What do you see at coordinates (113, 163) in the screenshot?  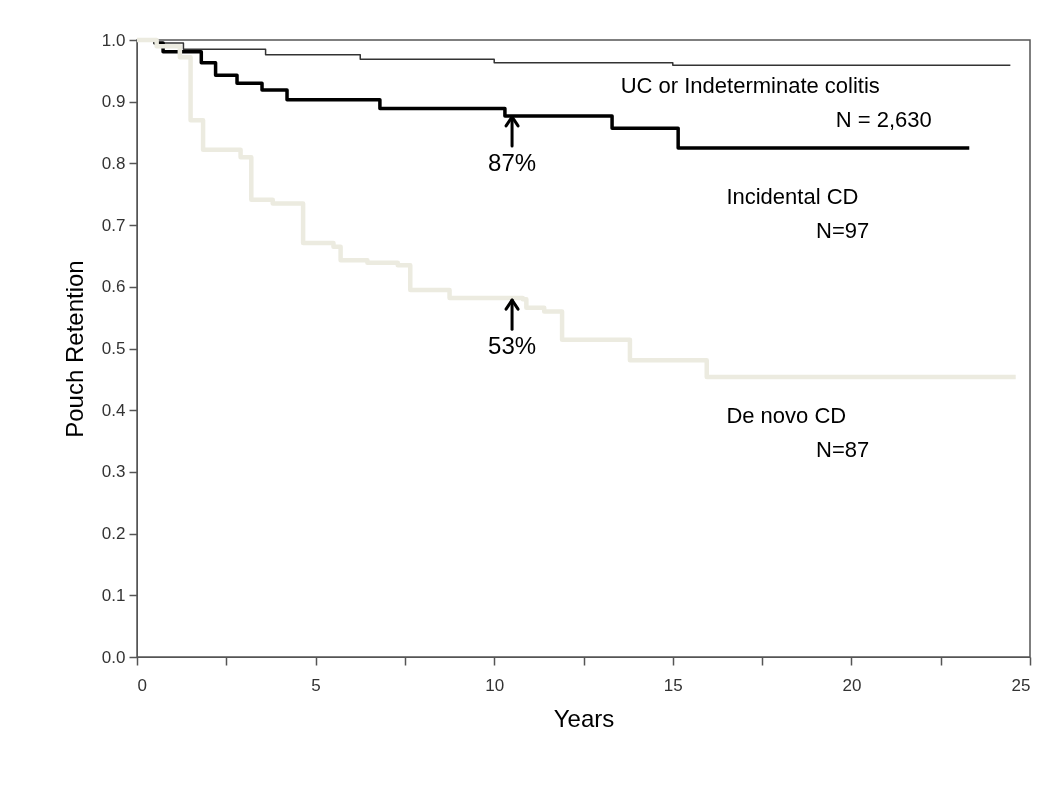 I see `y-tick-label: 0.8` at bounding box center [113, 163].